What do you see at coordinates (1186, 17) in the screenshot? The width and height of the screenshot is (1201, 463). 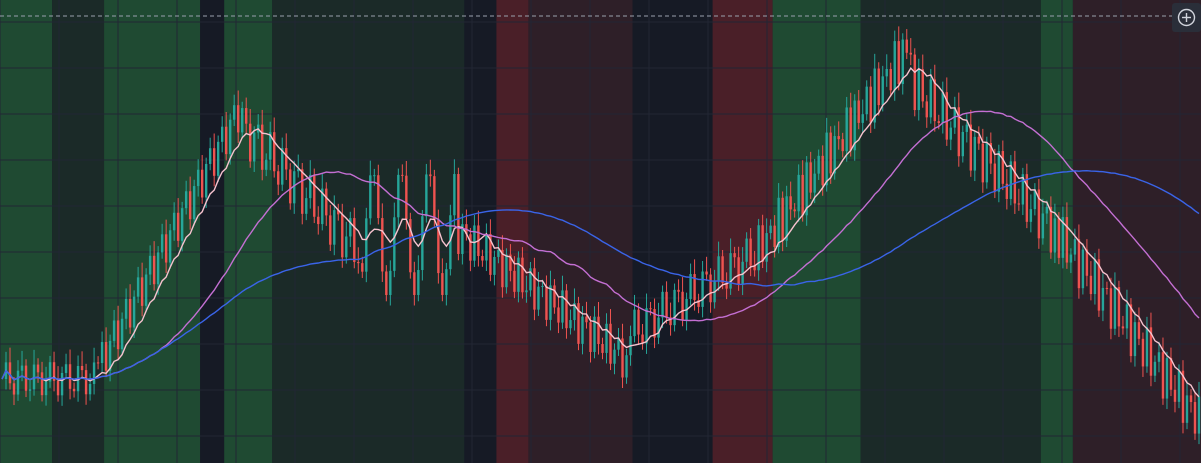 I see `add-indicator-button` at bounding box center [1186, 17].